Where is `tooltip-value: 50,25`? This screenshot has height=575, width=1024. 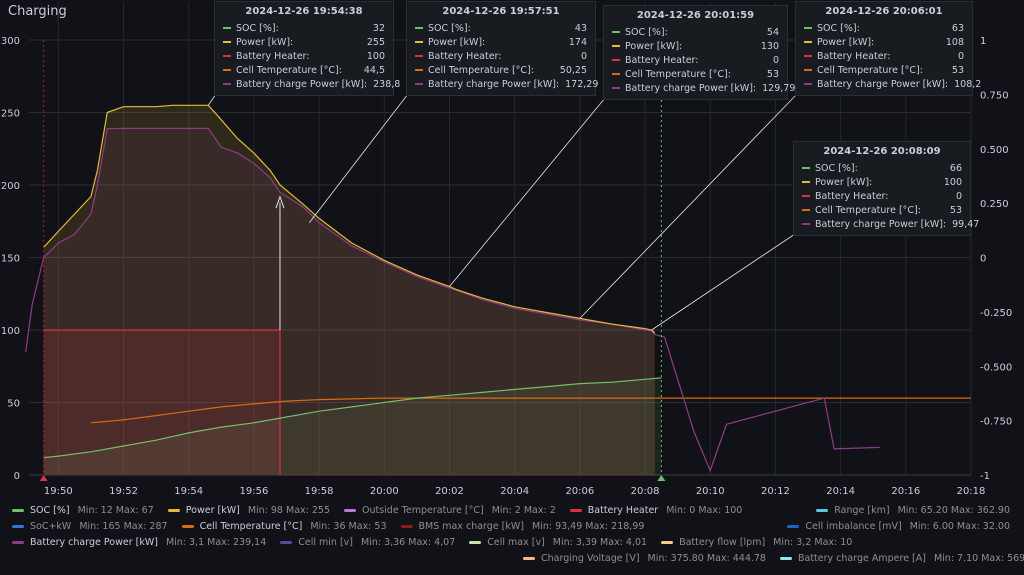 tooltip-value: 50,25 is located at coordinates (573, 70).